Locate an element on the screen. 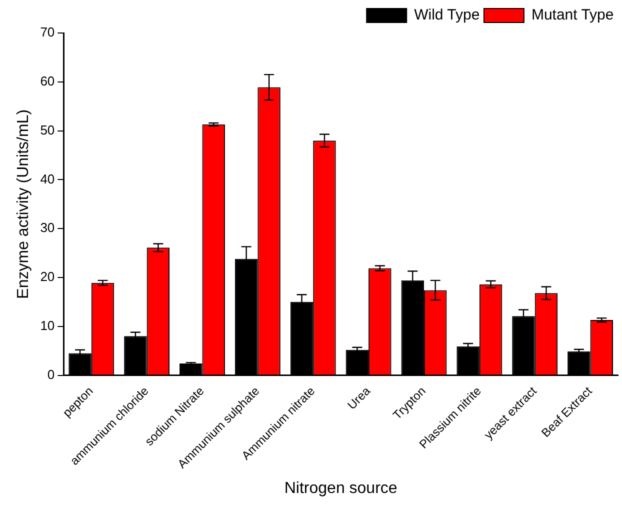 Image resolution: width=622 pixels, height=506 pixels. y-tick-label: 70 is located at coordinates (47, 32).